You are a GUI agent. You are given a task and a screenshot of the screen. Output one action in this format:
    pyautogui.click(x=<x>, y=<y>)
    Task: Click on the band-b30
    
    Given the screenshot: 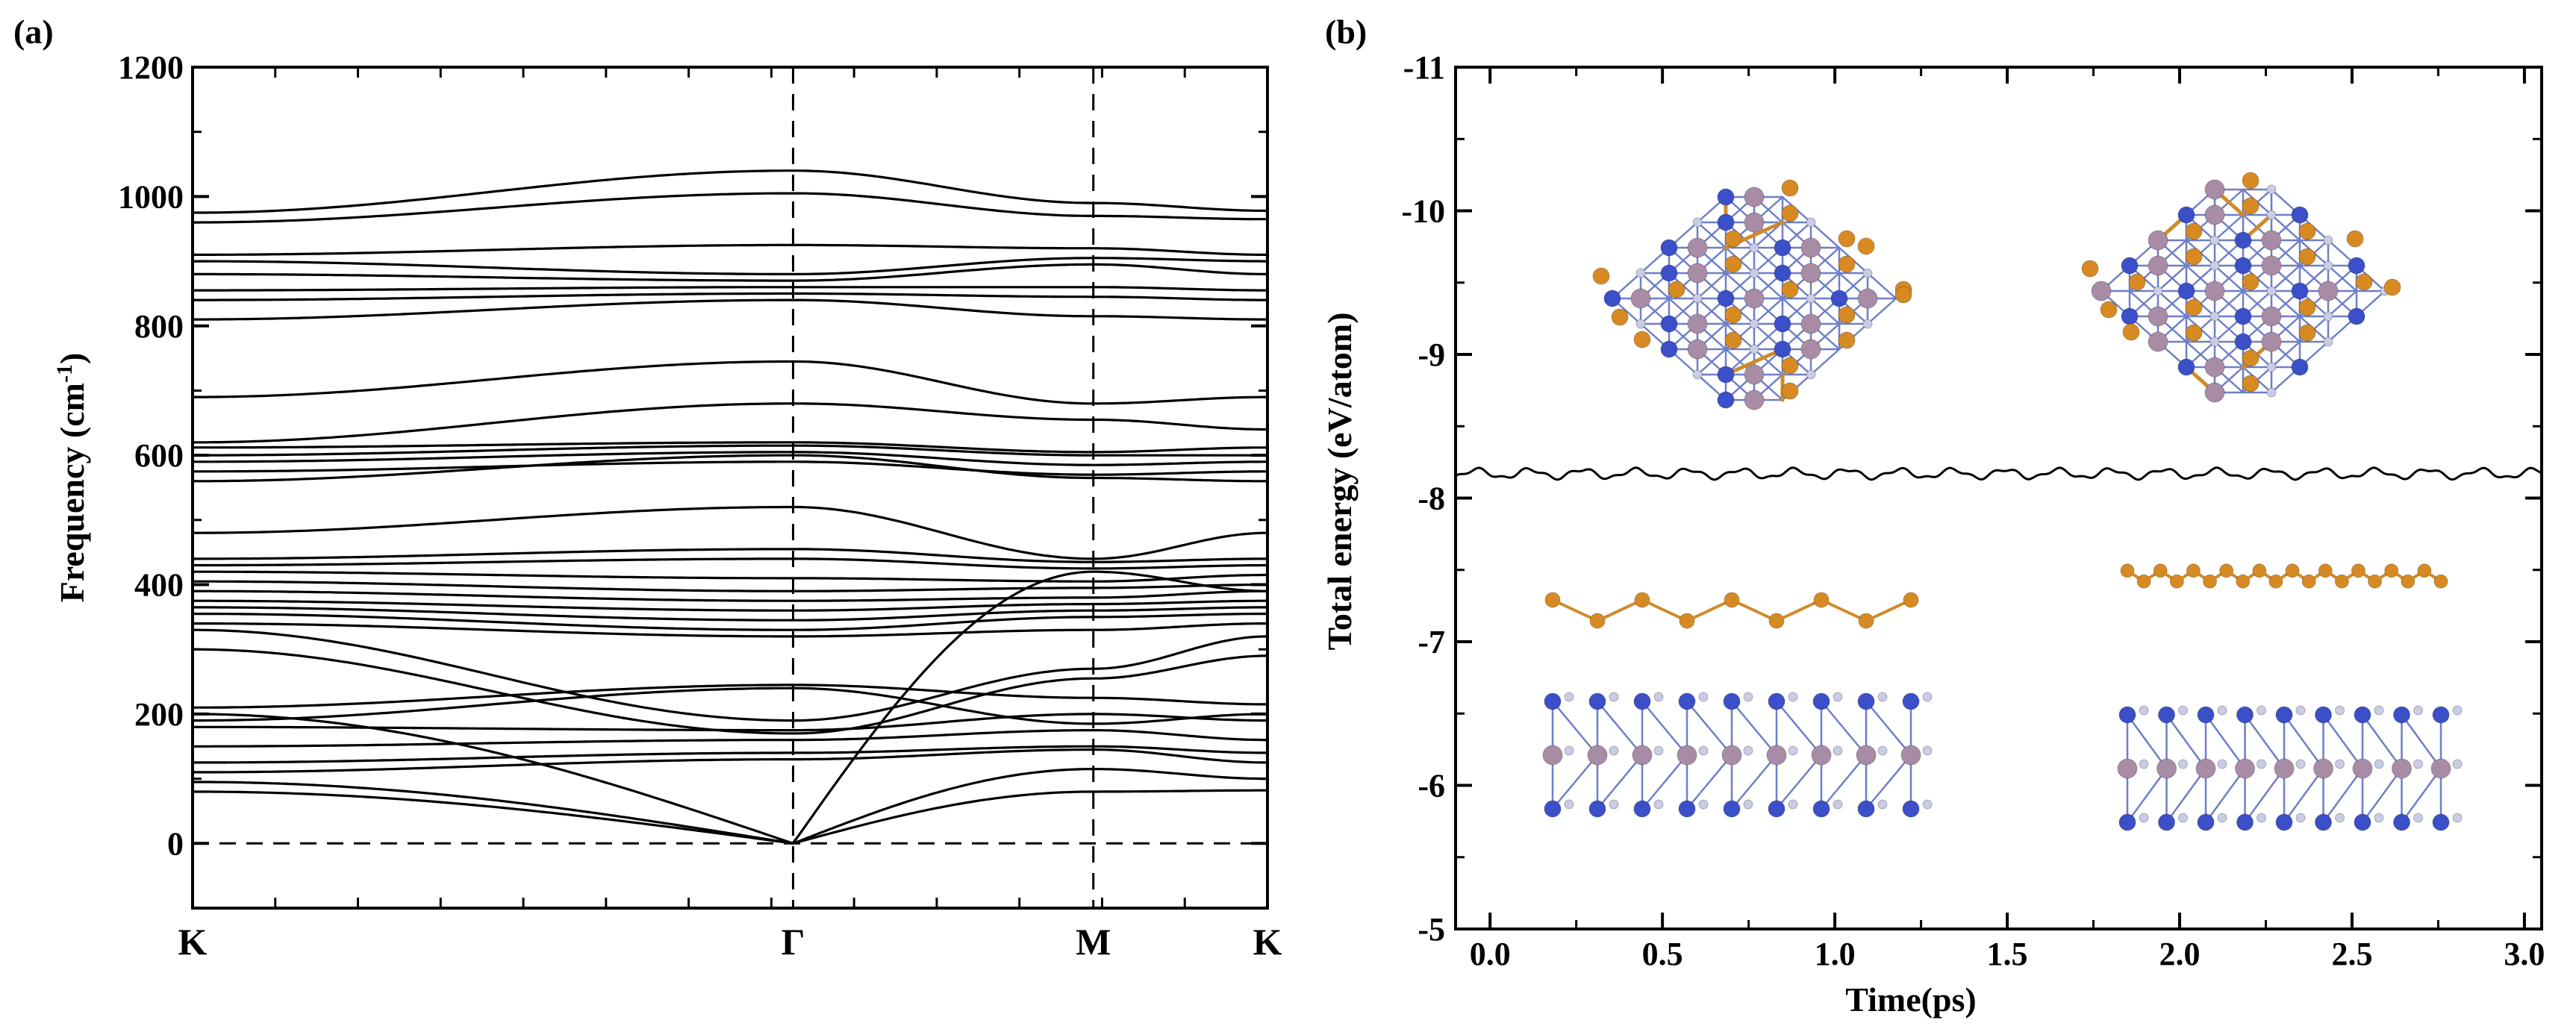 What is the action you would take?
    pyautogui.click(x=730, y=296)
    